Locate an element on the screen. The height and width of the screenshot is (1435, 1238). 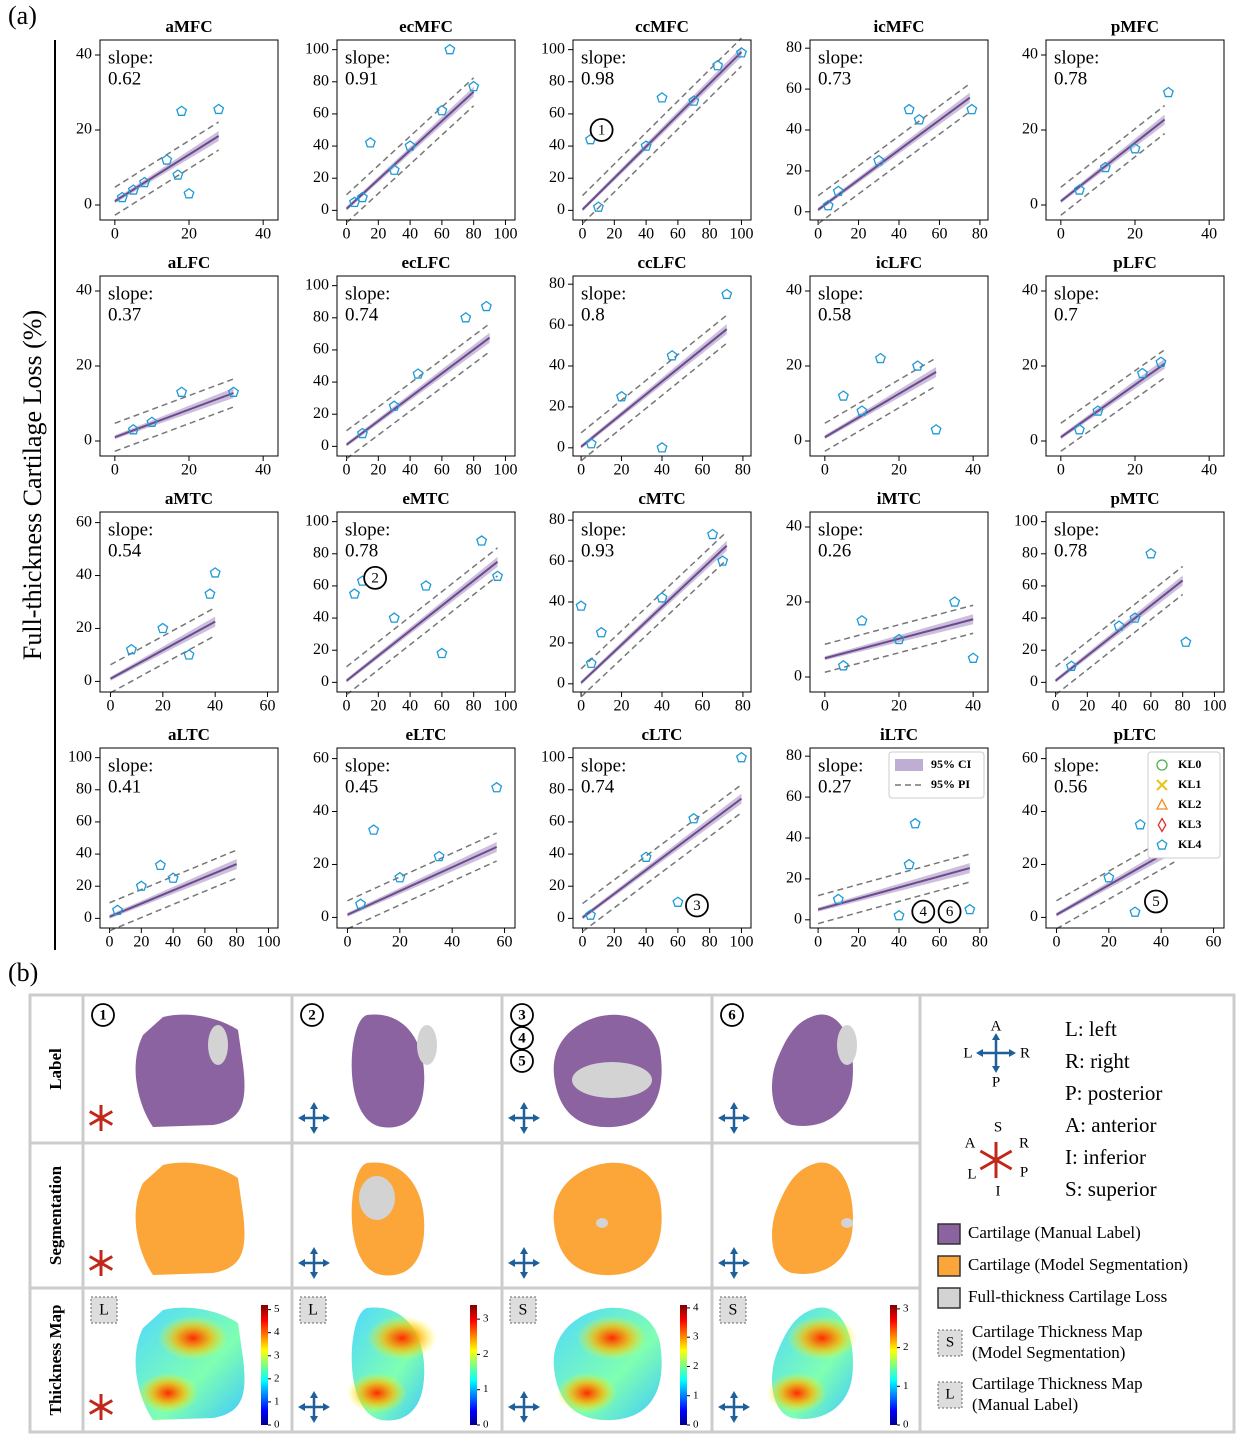
y-tick-label: 80 is located at coordinates (321, 316).